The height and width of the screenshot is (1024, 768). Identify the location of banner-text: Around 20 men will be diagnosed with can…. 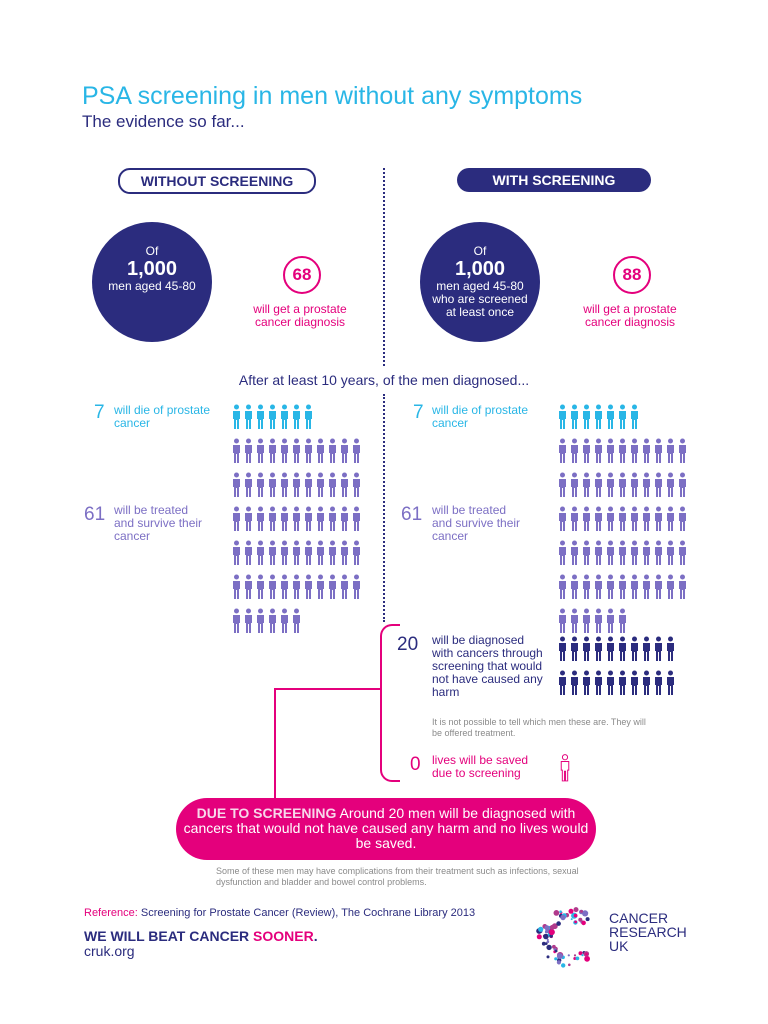
(386, 828).